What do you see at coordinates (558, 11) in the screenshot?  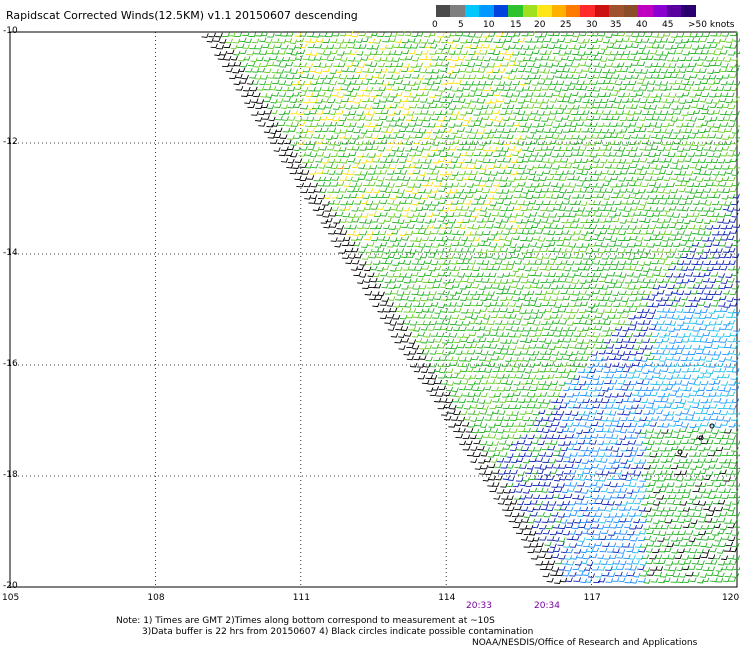 I see `colorbar-swatch` at bounding box center [558, 11].